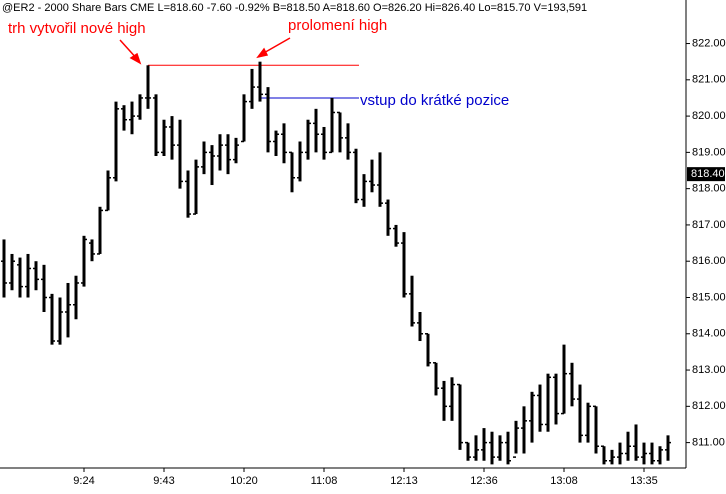 The width and height of the screenshot is (726, 494). What do you see at coordinates (324, 481) in the screenshot?
I see `x-tick-label: 11:08` at bounding box center [324, 481].